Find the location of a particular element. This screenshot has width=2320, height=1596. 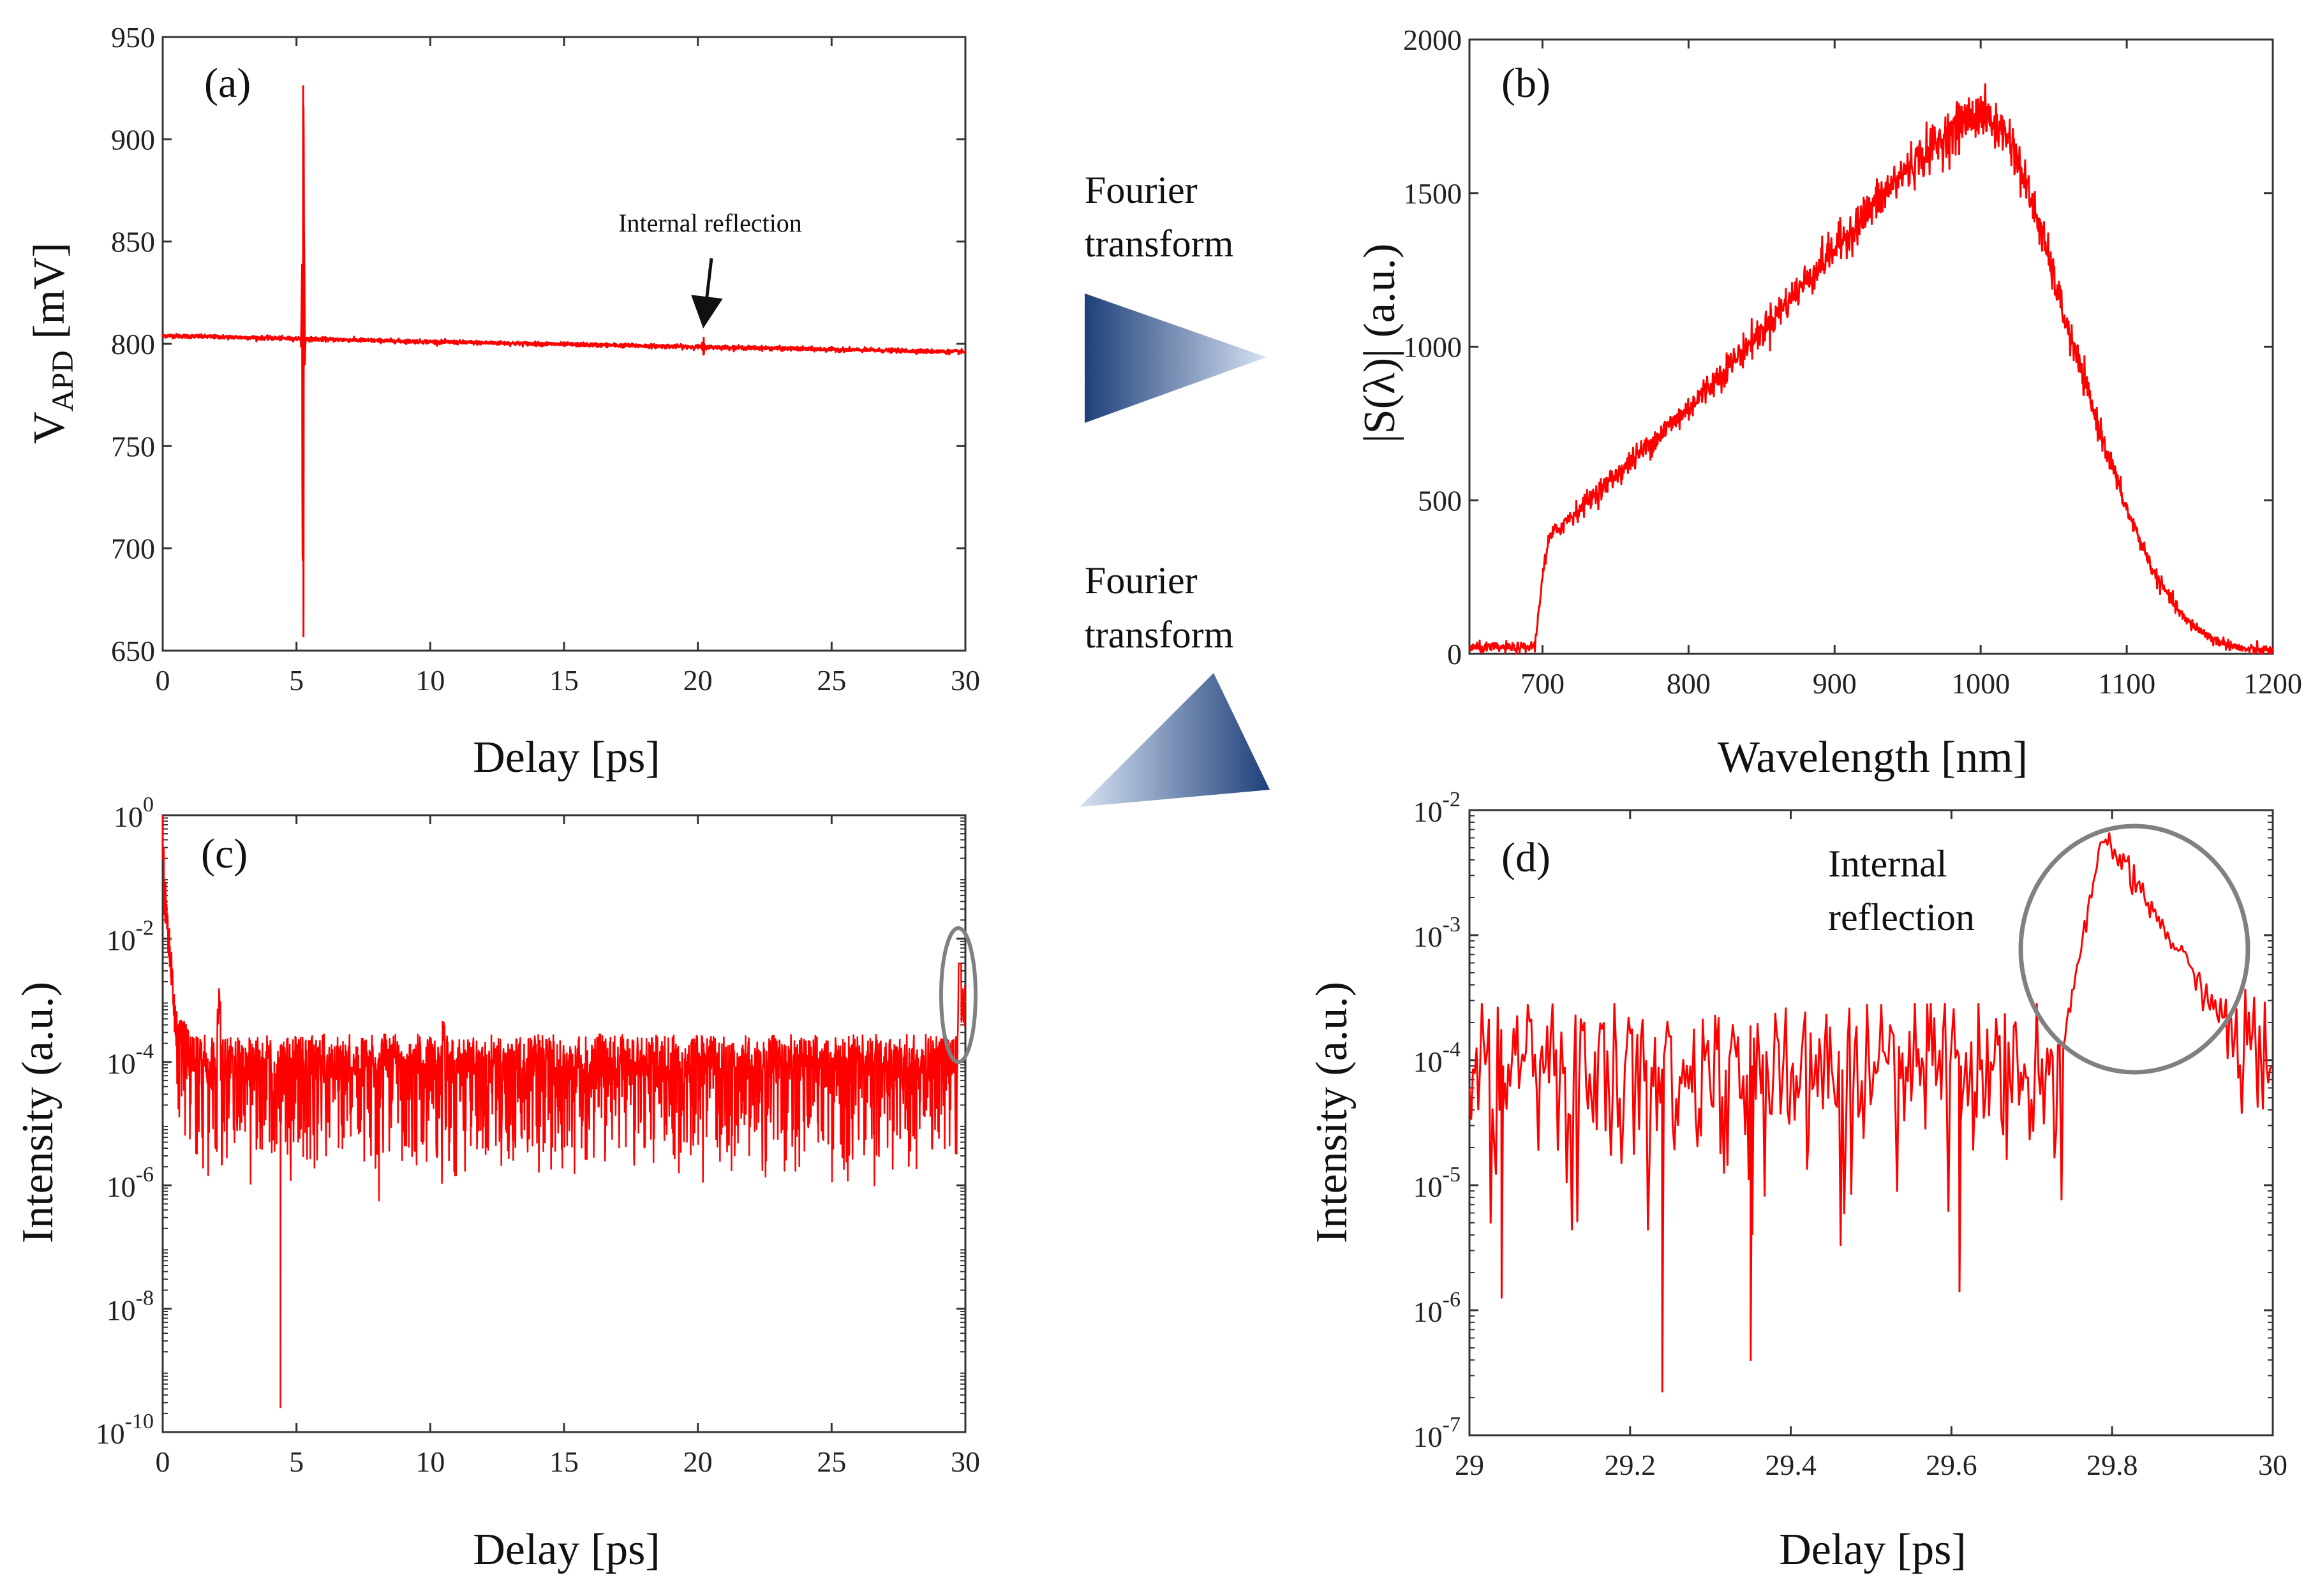

panel-b-frame is located at coordinates (1871, 346).